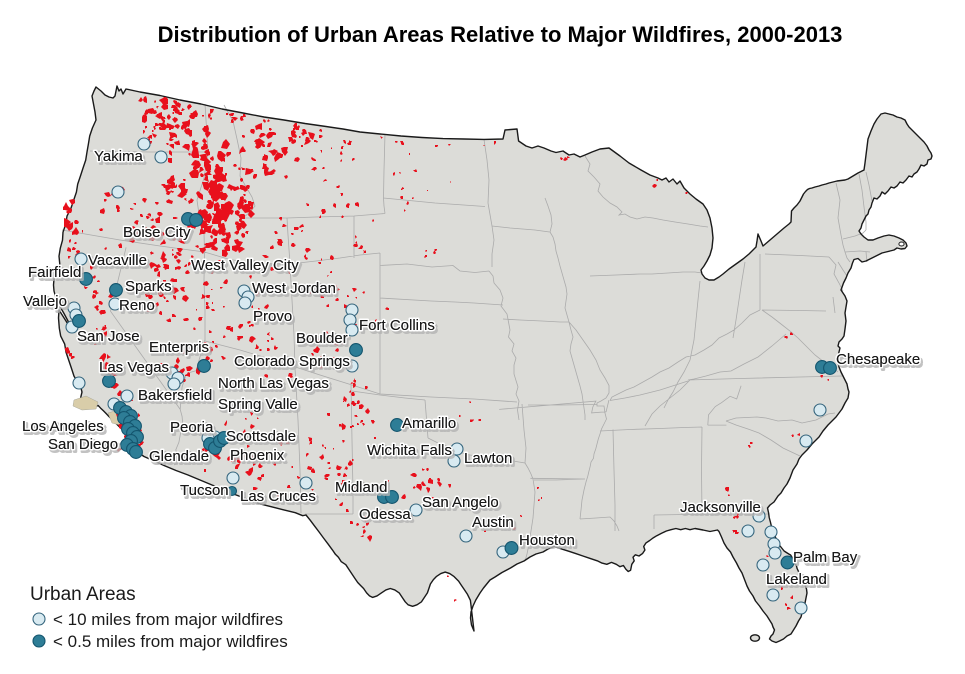 This screenshot has height=674, width=965. Describe the element at coordinates (397, 325) in the screenshot. I see `svg-text: Fort Collins` at that location.